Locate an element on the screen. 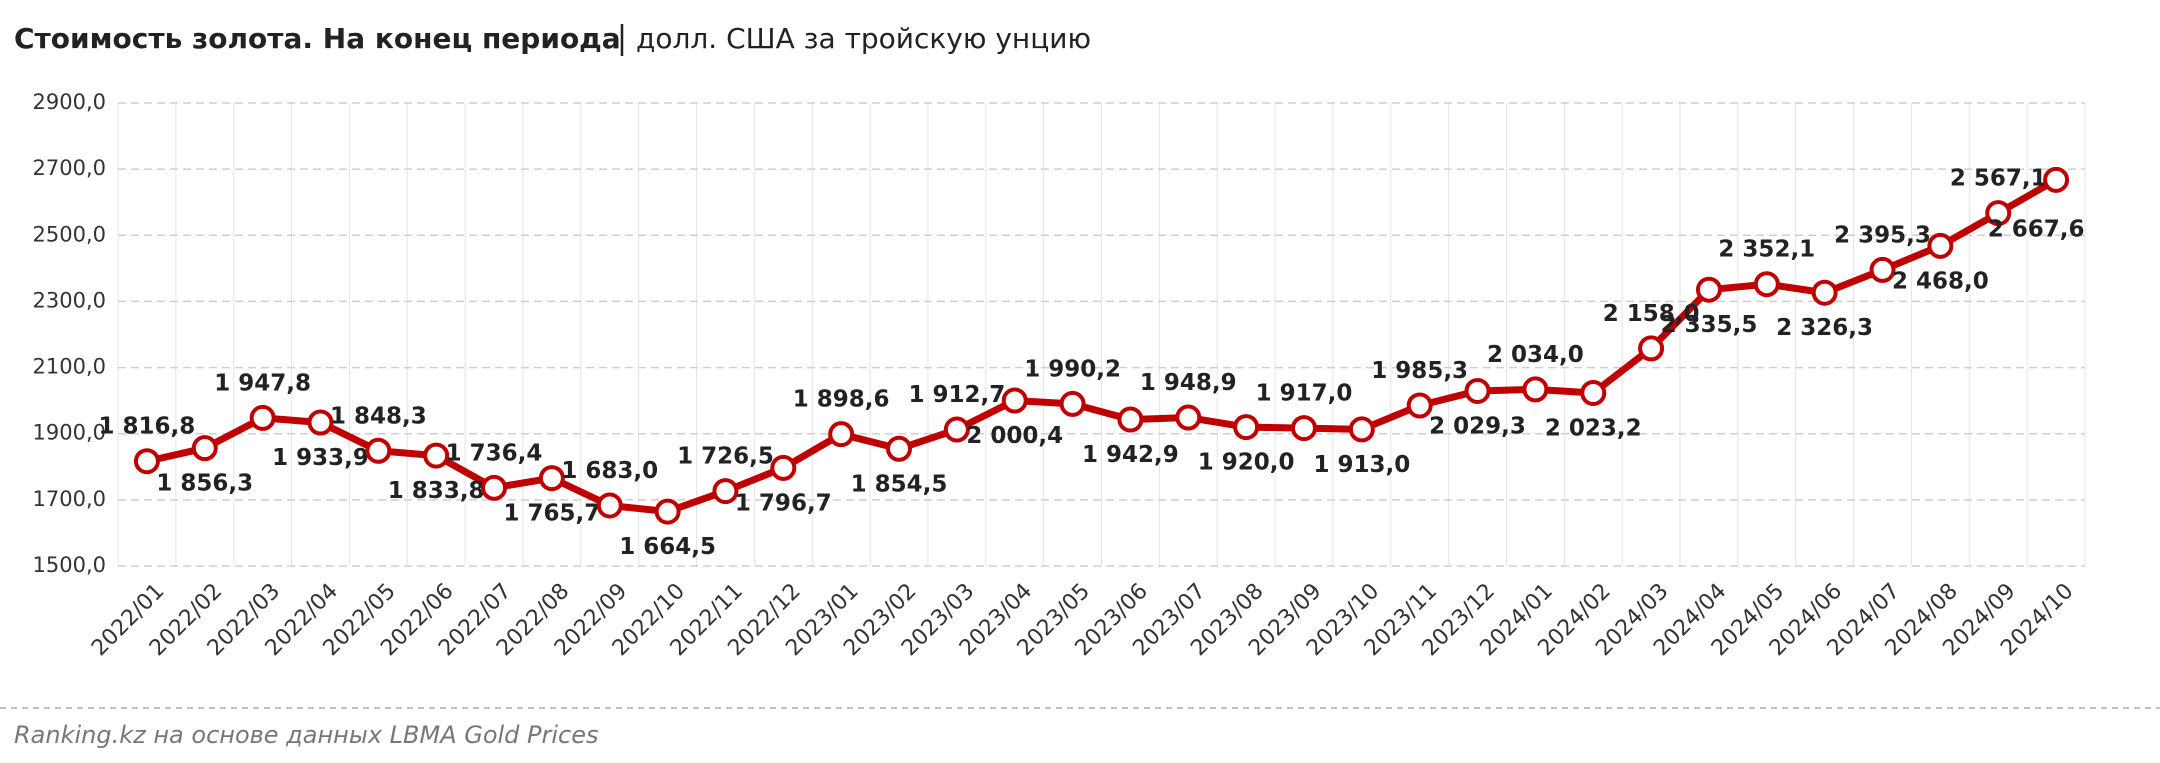  y-tick-label: 1900,0 is located at coordinates (69, 433).